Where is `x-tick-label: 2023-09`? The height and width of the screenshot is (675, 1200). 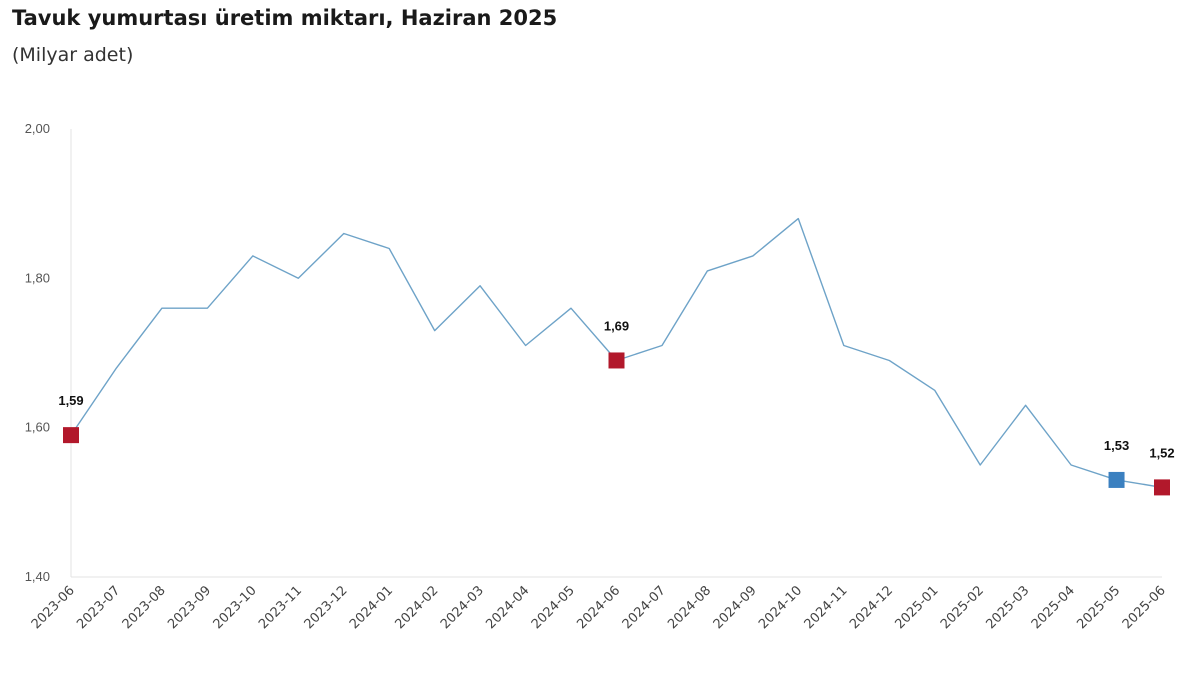 x-tick-label: 2023-09 is located at coordinates (189, 607).